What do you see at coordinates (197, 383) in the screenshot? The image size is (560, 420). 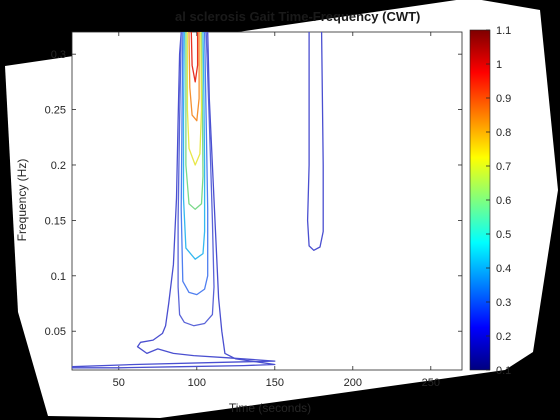 I see `x-tick-label: 100` at bounding box center [197, 383].